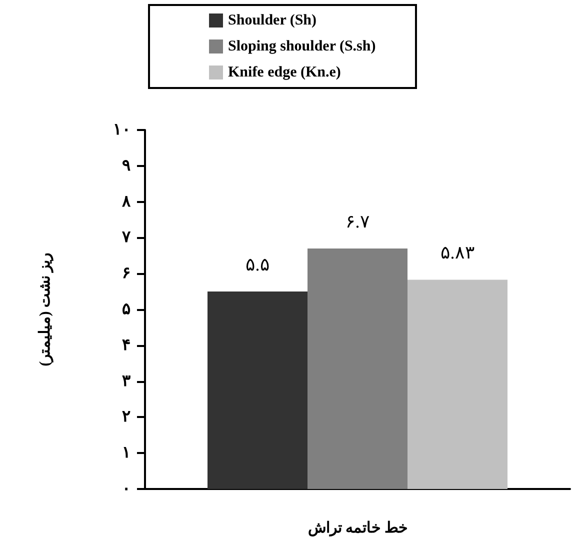  What do you see at coordinates (126, 345) in the screenshot?
I see `y-tick-label: ۴` at bounding box center [126, 345].